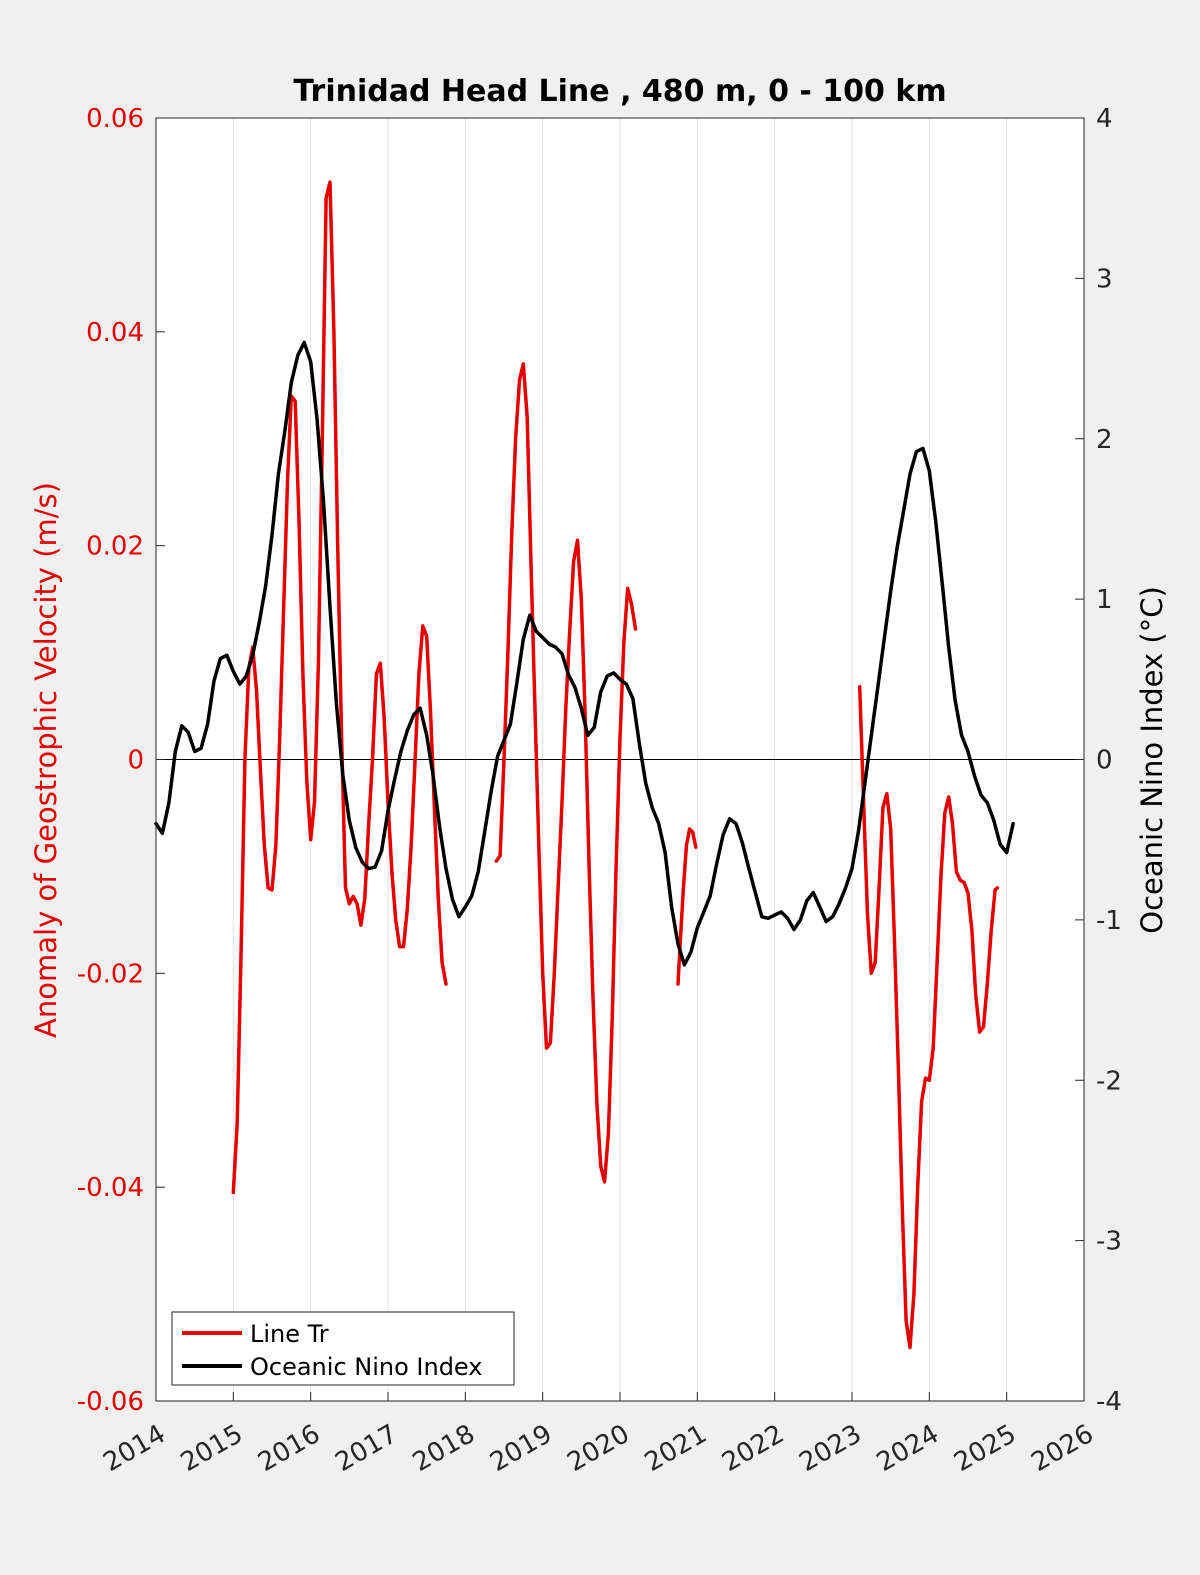  I want to click on y-right-tick-label-4: 4, so click(1104, 119).